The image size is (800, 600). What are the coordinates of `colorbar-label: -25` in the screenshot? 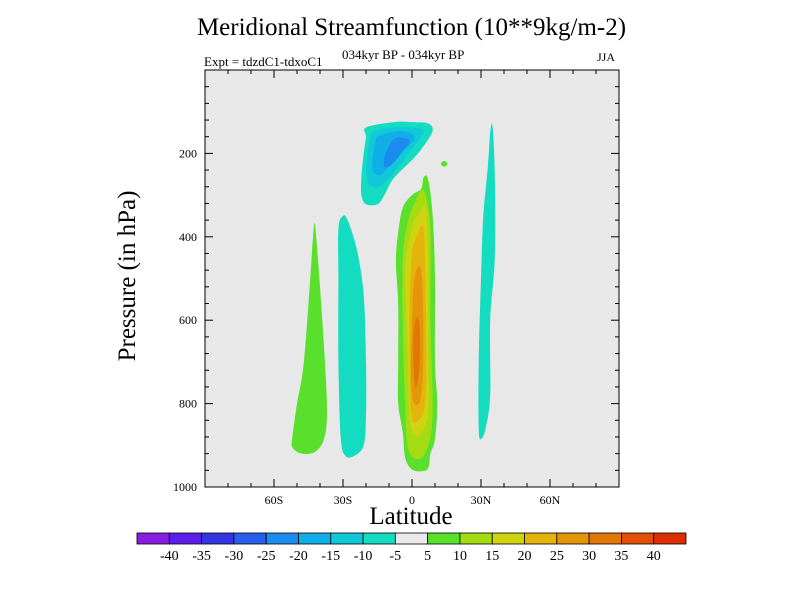 It's located at (266, 556).